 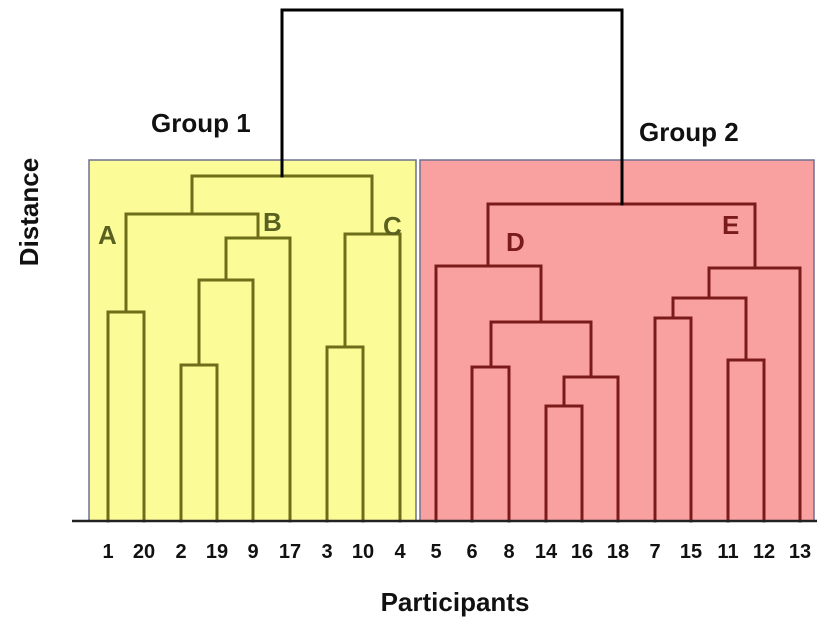 What do you see at coordinates (515, 242) in the screenshot?
I see `cluster-label-d: D` at bounding box center [515, 242].